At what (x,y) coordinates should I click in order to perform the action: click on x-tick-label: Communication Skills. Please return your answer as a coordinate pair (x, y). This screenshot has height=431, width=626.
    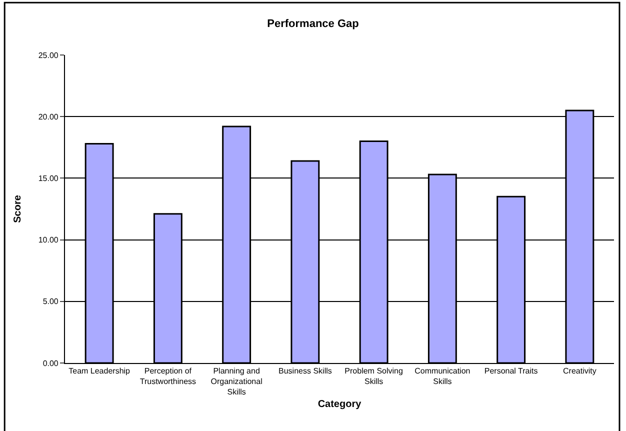
    Looking at the image, I should click on (442, 376).